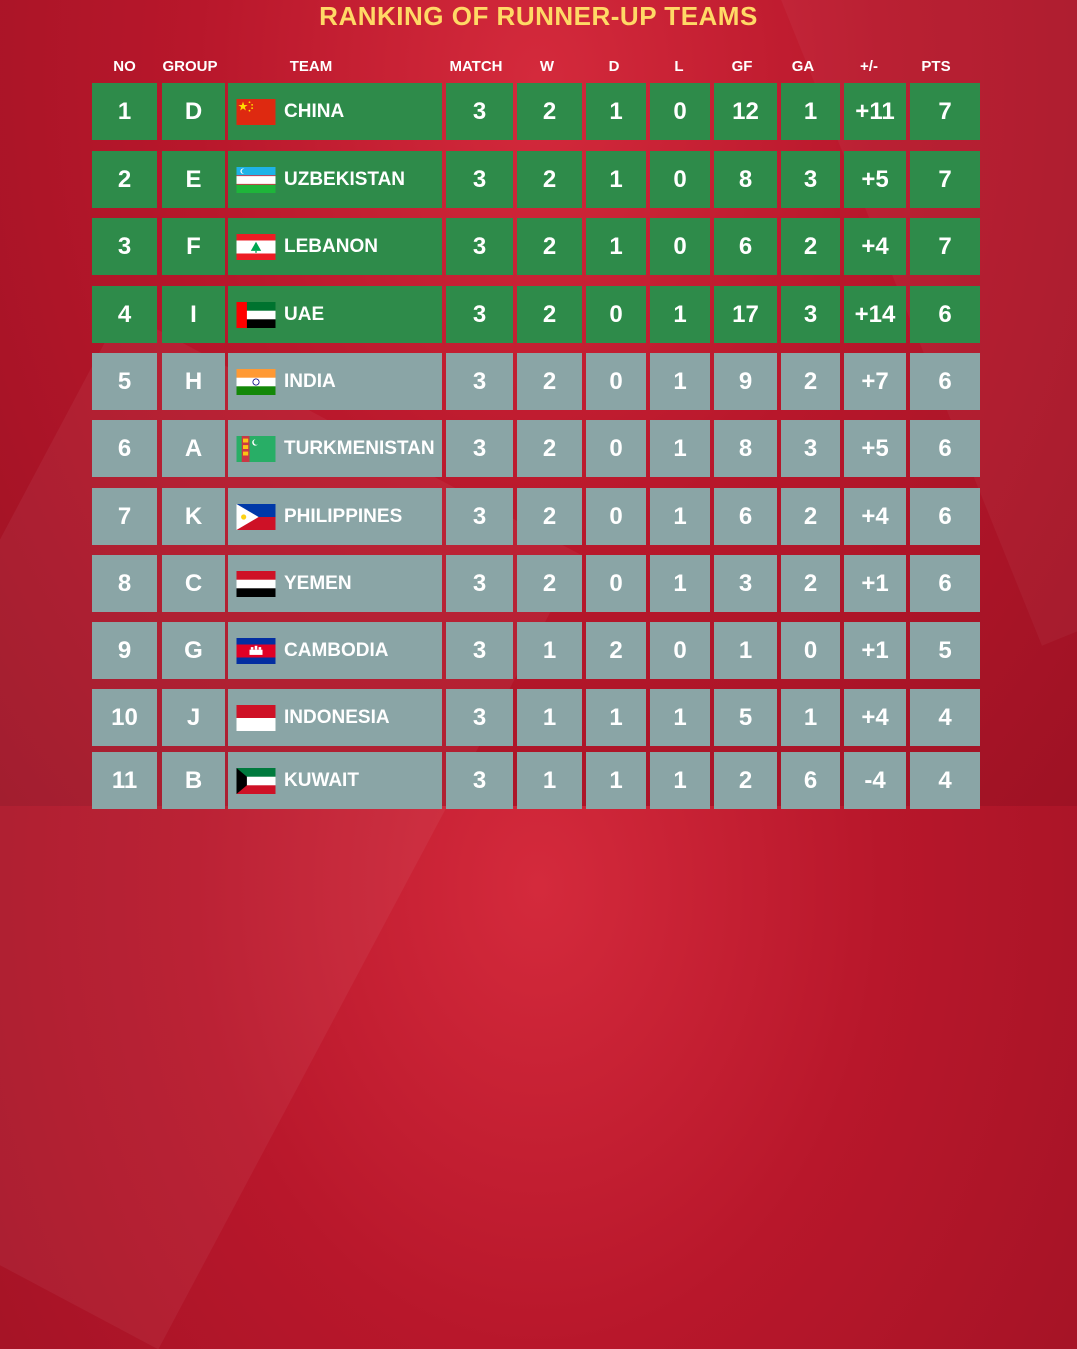  Describe the element at coordinates (256, 179) in the screenshot. I see `uzbekistan-flag-icon` at that location.